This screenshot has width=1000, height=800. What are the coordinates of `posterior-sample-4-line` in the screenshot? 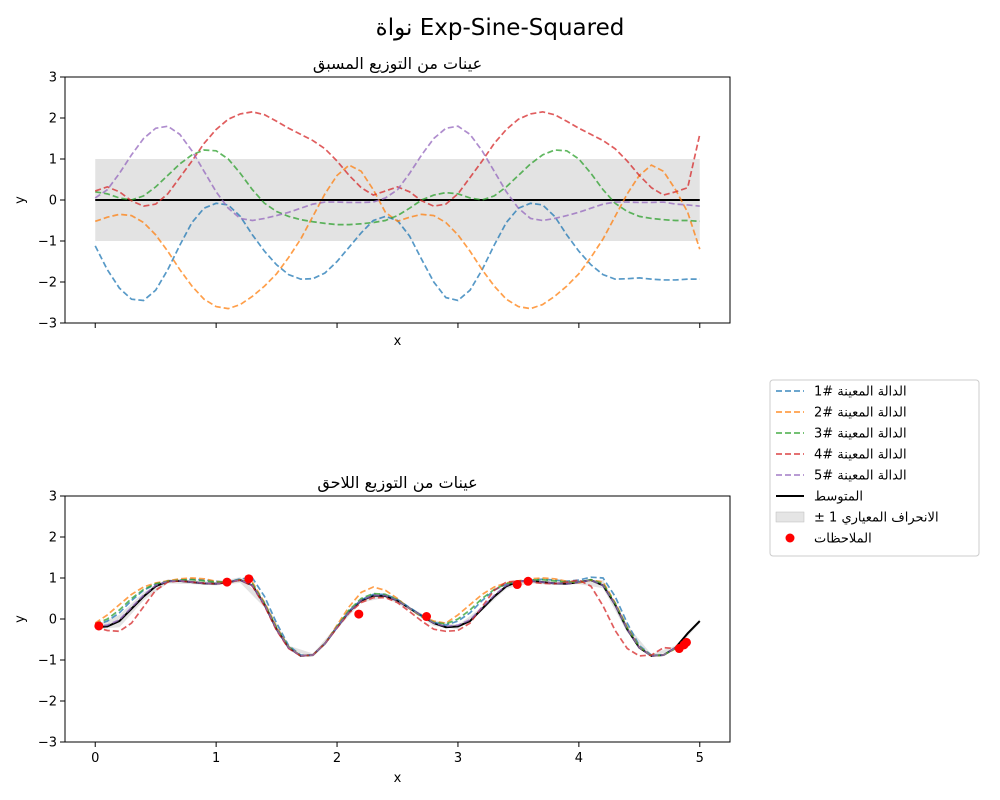 It's located at (392, 618).